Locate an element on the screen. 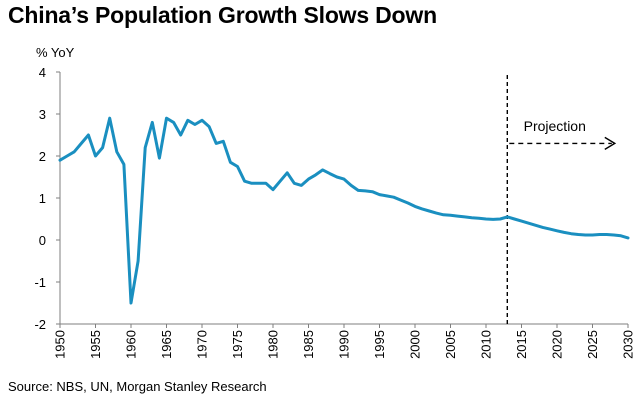 The width and height of the screenshot is (640, 402). x-tick-label: 1990 is located at coordinates (344, 344).